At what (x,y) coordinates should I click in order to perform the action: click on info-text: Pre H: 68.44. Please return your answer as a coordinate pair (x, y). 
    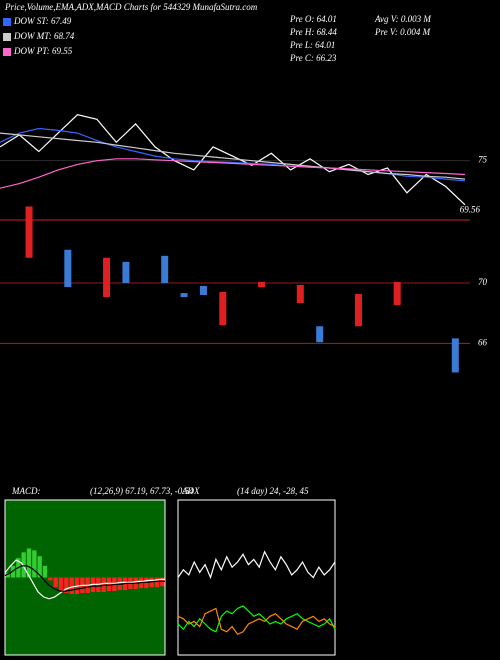
    Looking at the image, I should click on (313, 32).